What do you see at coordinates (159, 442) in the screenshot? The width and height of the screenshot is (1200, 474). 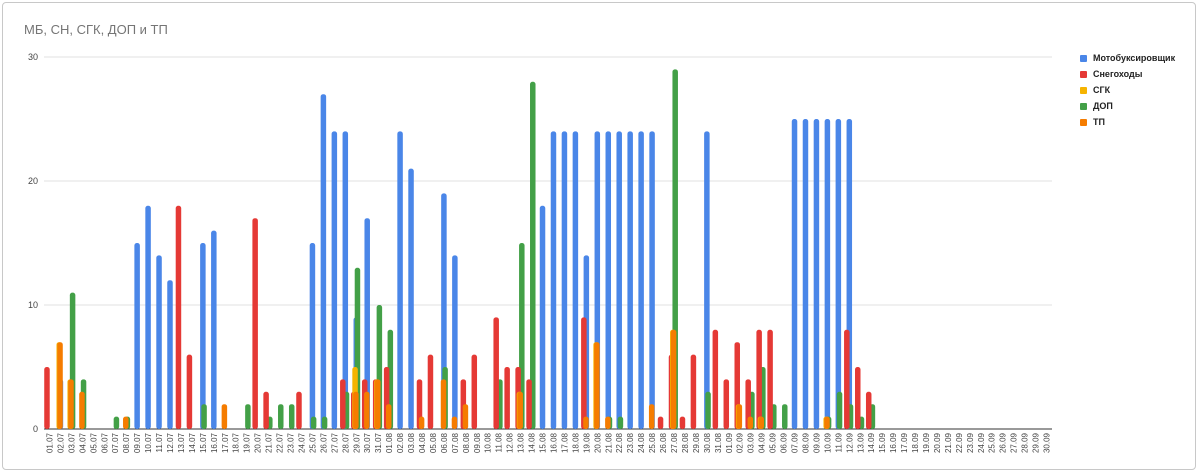 I see `x-tick-label: 11.07` at bounding box center [159, 442].